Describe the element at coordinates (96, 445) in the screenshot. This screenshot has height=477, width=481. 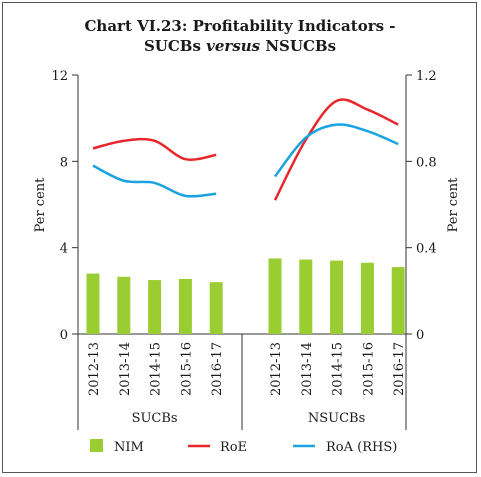
I see `legend-swatch-nim` at that location.